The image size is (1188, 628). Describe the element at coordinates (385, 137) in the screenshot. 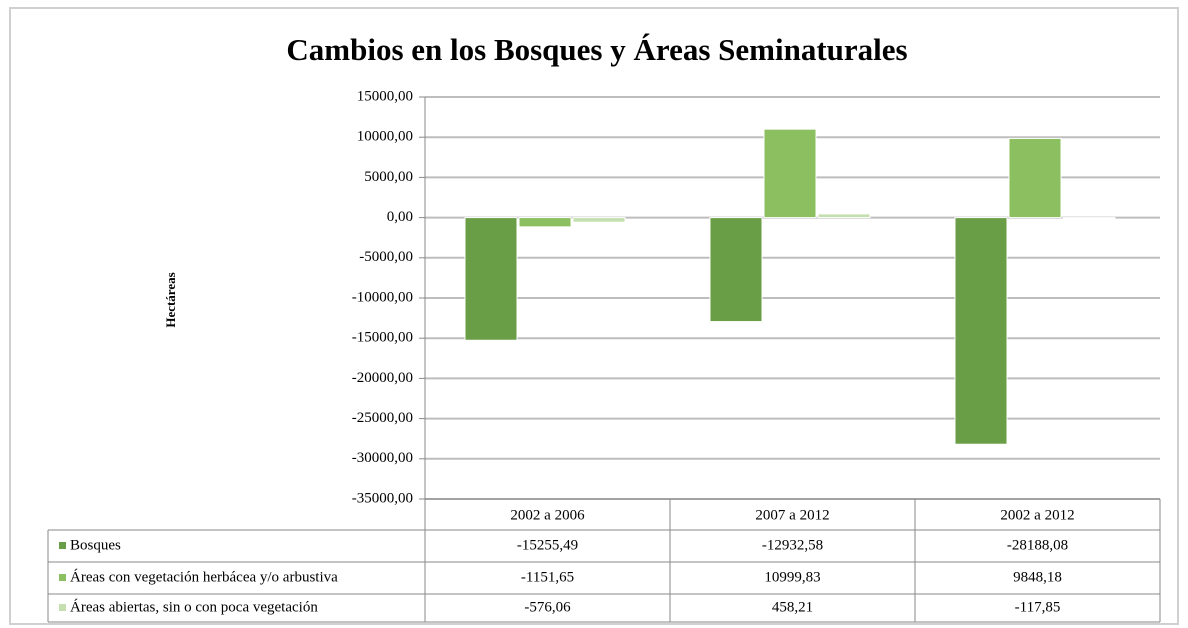

I see `y-tick-label: 10000,00` at that location.